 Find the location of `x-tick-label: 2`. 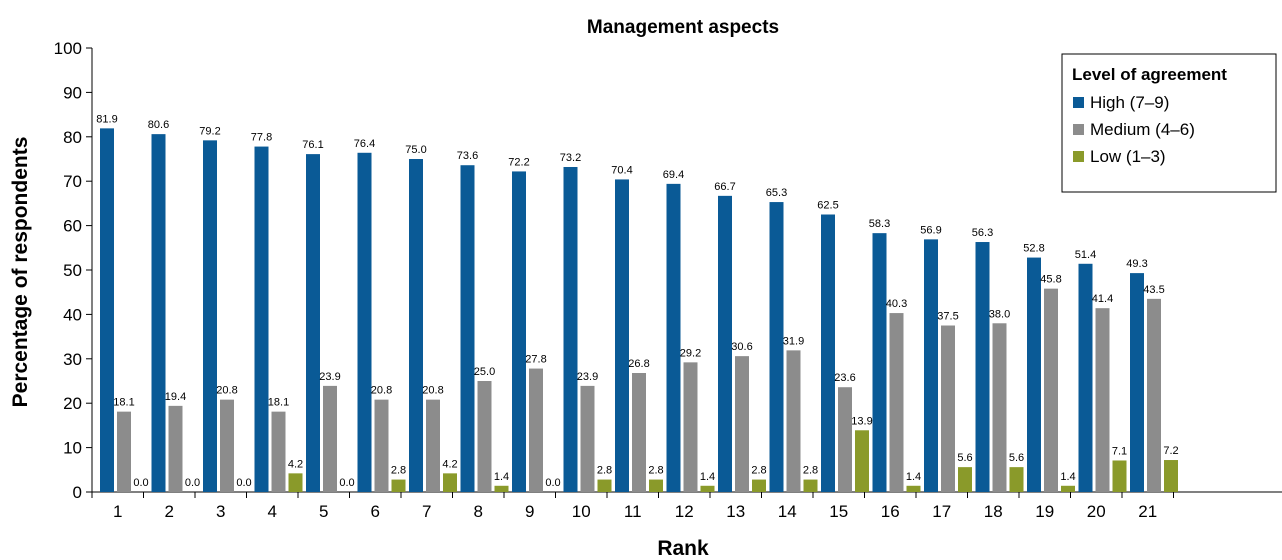

x-tick-label: 2 is located at coordinates (169, 511).